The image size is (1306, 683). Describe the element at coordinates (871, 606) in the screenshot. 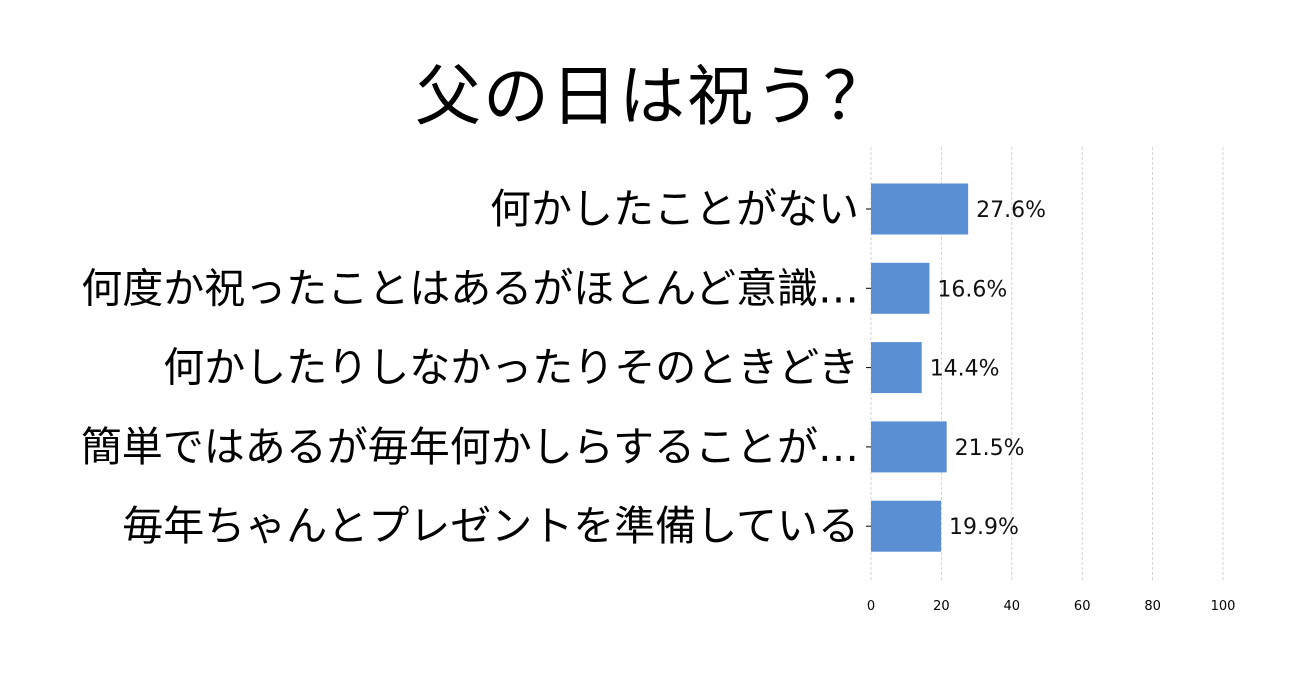

I see `x-tick-label: 0` at that location.